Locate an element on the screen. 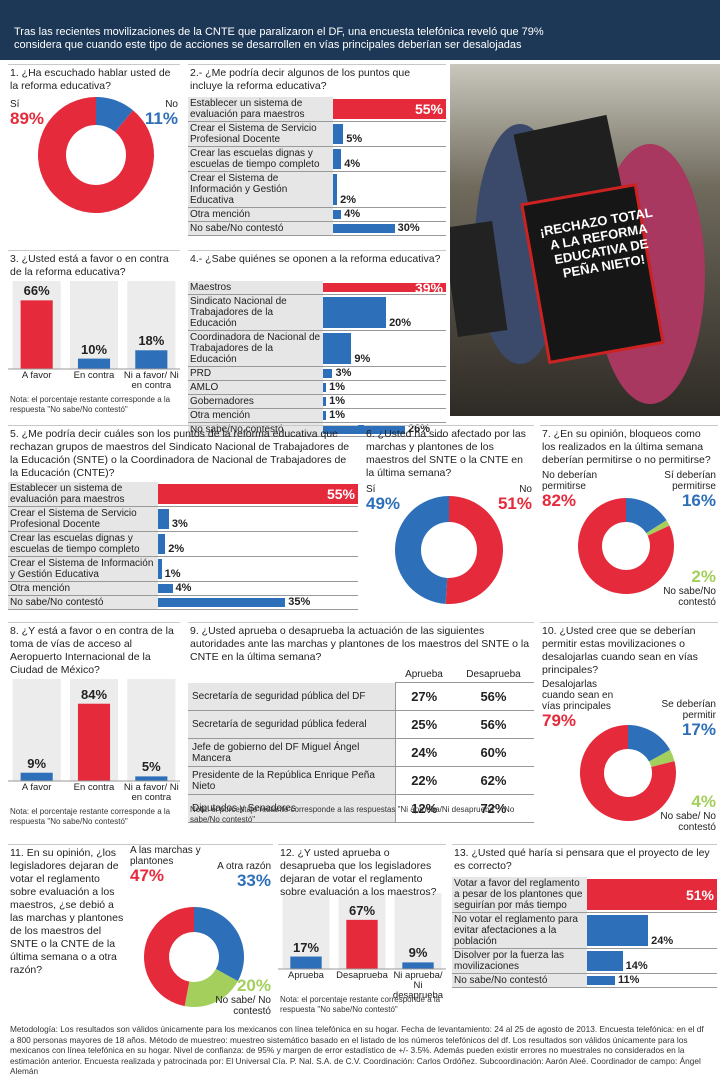 This screenshot has height=1077, width=720. slice-label: 20% No sabe/ No contestó is located at coordinates (233, 997).